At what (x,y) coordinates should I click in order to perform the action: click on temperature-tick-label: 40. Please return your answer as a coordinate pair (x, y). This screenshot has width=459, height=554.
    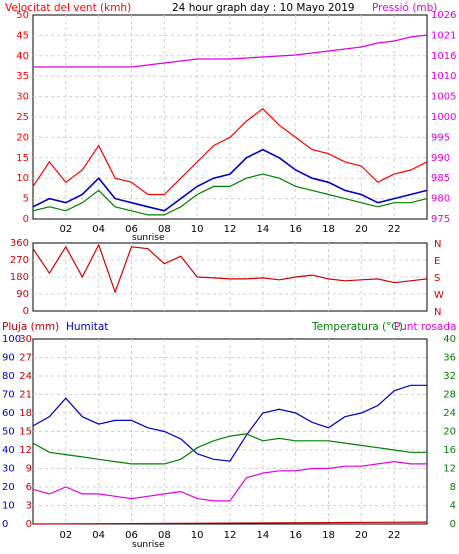
    Looking at the image, I should click on (449, 339).